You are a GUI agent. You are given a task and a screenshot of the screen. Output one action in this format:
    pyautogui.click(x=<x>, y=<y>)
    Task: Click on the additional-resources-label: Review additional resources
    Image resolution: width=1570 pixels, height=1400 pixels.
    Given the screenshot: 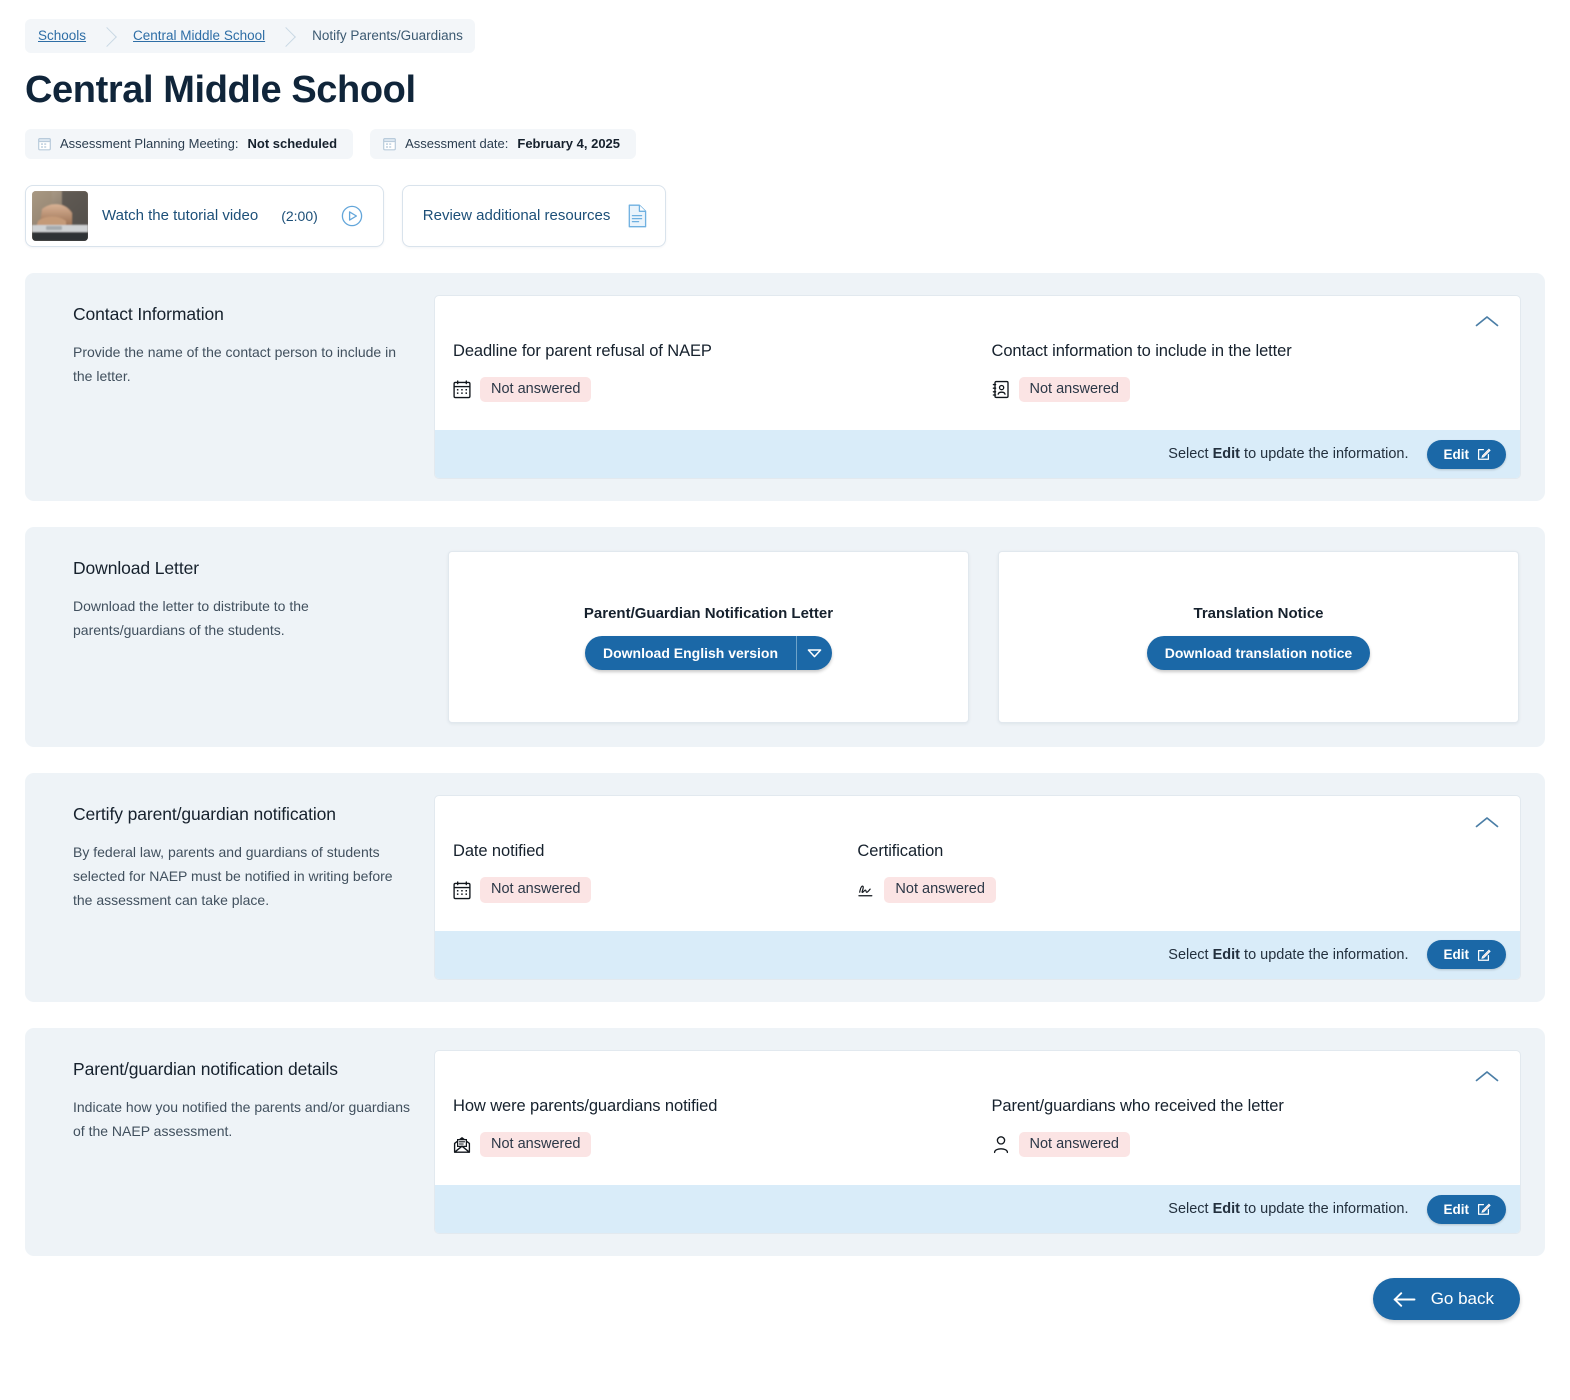 What is the action you would take?
    pyautogui.click(x=516, y=216)
    